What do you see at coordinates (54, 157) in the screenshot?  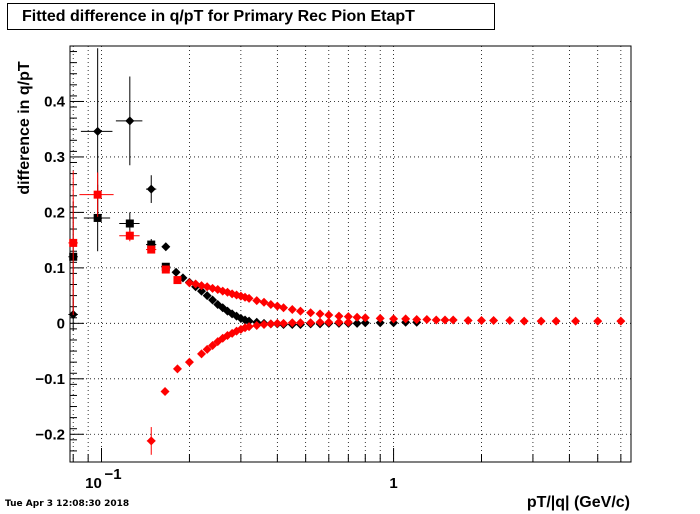 I see `y-tick-label: 0.3` at bounding box center [54, 157].